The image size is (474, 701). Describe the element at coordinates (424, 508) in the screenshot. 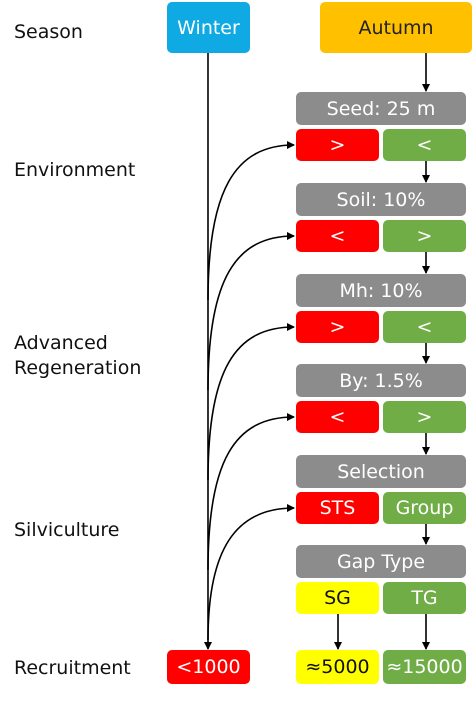

I see `option-right: Group` at that location.